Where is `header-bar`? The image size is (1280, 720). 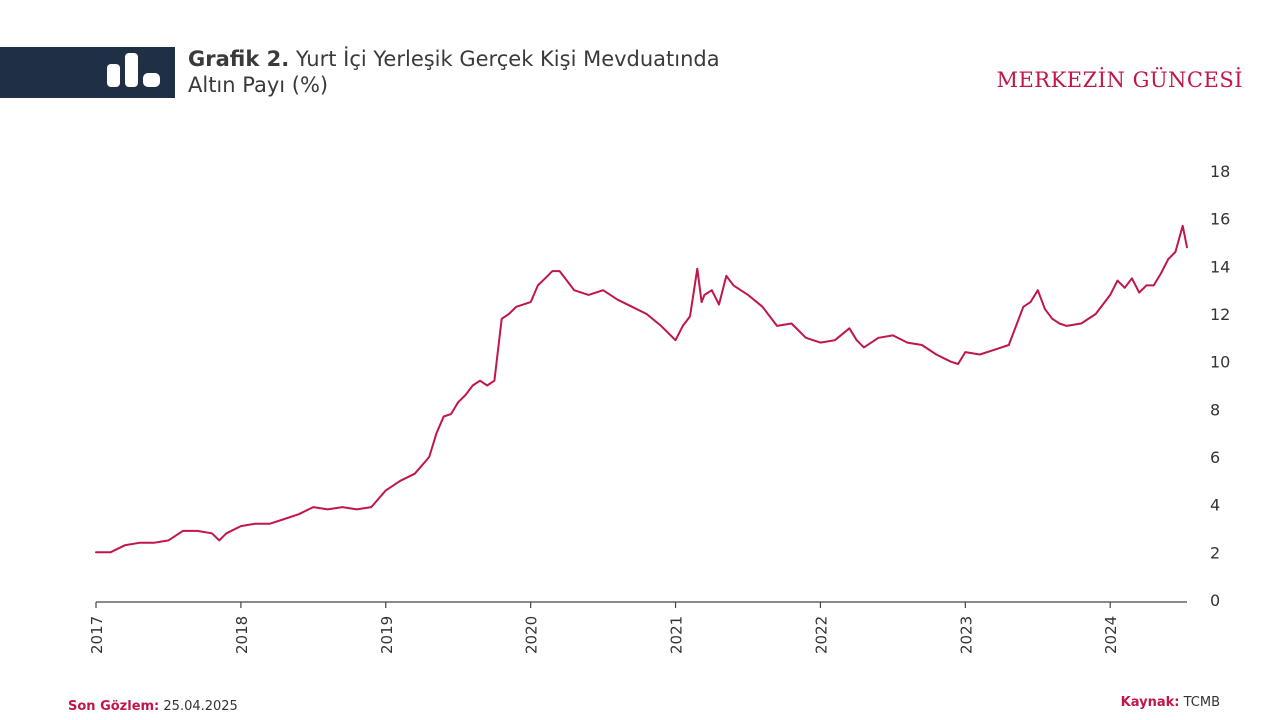 header-bar is located at coordinates (87, 72).